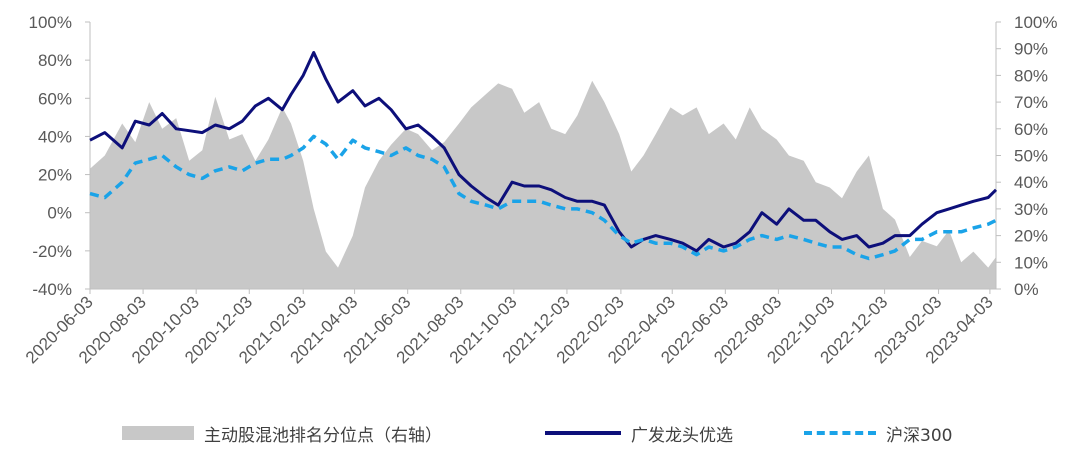  What do you see at coordinates (55, 136) in the screenshot?
I see `left-tick-label: 40%` at bounding box center [55, 136].